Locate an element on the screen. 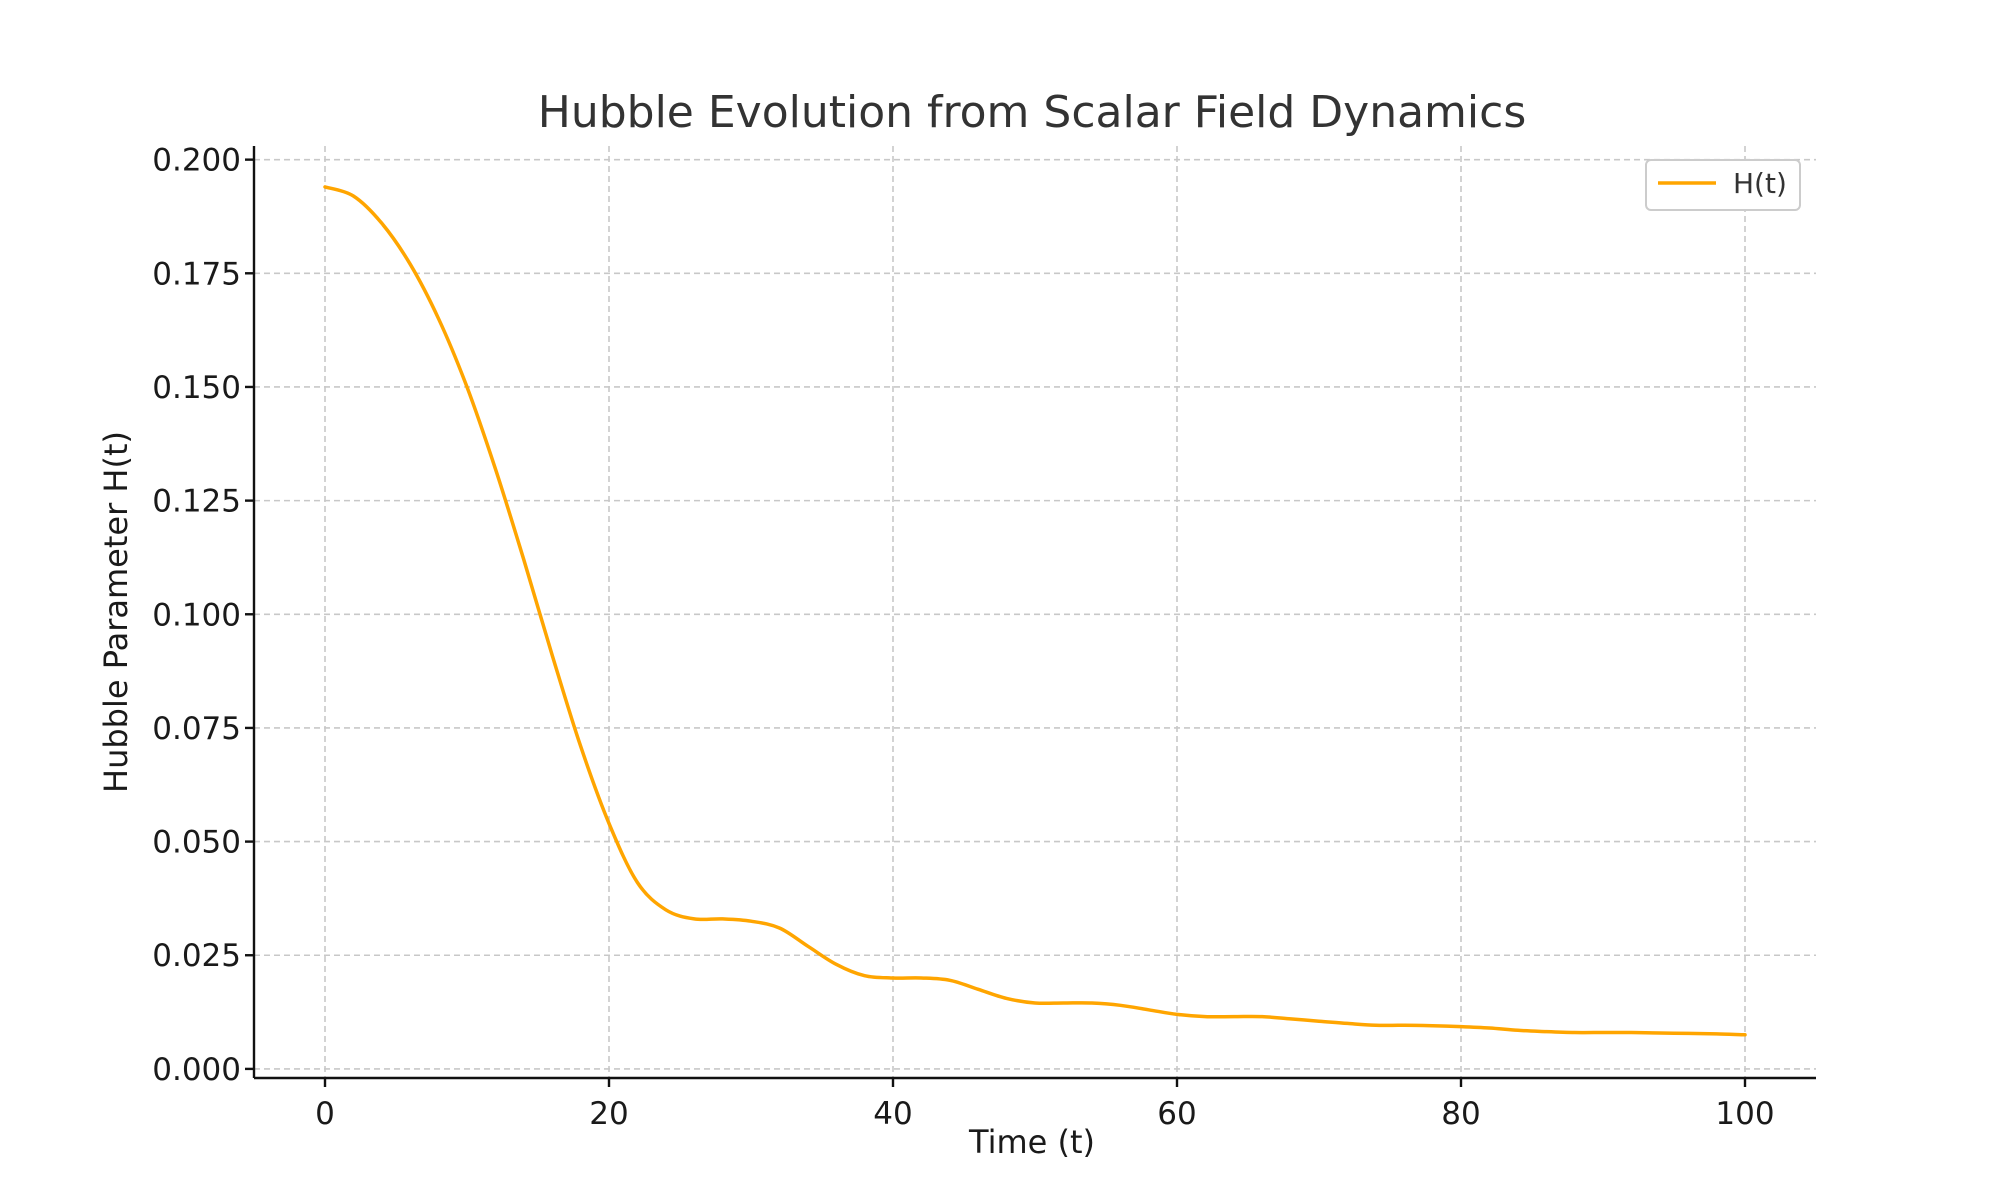  x-axis-label: Time (t) is located at coordinates (1031, 1142).